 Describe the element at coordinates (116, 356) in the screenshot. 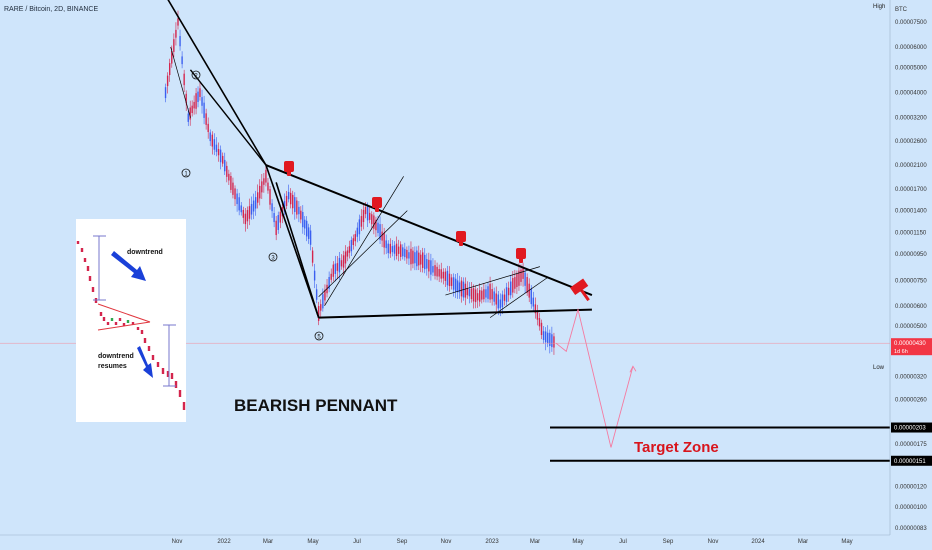

I see `inset-label-downtrend-resumes-1: downtrend` at that location.